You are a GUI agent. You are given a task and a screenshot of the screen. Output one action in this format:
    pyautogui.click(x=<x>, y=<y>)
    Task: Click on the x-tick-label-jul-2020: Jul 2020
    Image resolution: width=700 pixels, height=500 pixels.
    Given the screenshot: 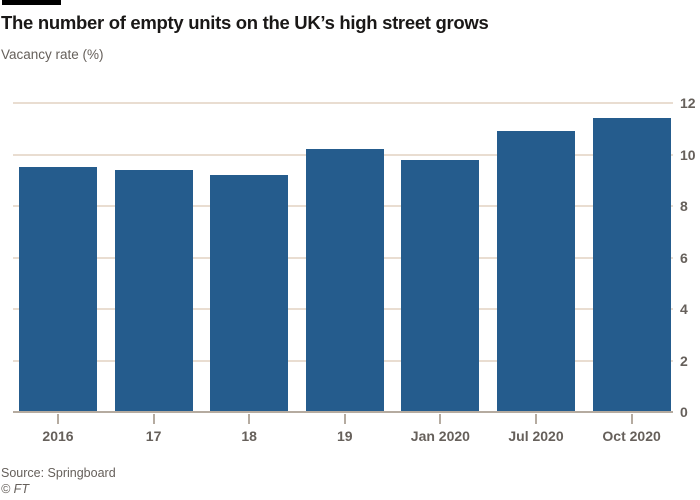 What is the action you would take?
    pyautogui.click(x=536, y=436)
    